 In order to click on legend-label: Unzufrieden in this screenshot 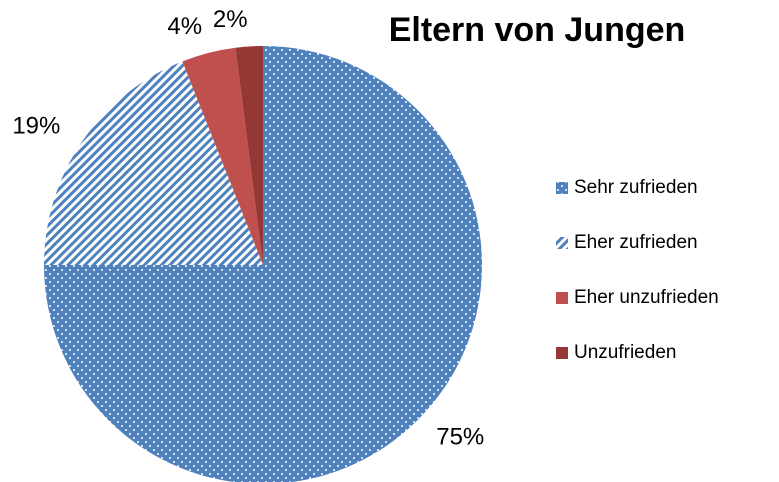, I will do `click(625, 352)`.